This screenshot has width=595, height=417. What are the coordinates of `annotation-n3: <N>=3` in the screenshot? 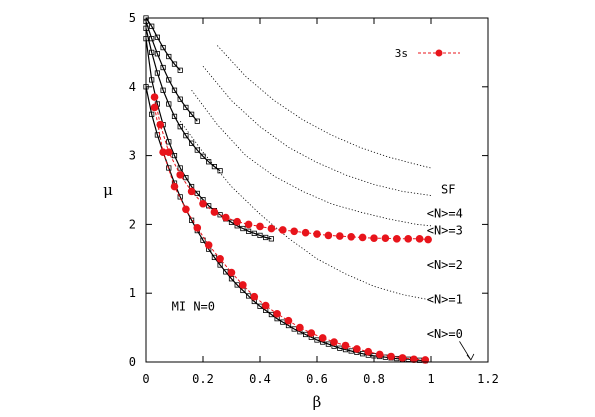 It's located at (445, 231).